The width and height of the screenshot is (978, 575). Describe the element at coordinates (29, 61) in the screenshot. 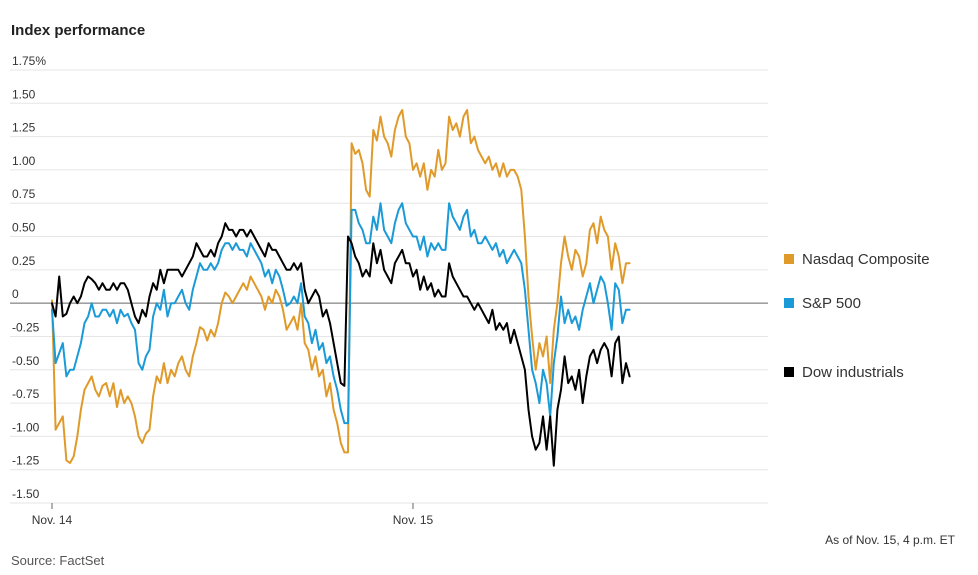

I see `y-tick-label: 1.75%` at that location.